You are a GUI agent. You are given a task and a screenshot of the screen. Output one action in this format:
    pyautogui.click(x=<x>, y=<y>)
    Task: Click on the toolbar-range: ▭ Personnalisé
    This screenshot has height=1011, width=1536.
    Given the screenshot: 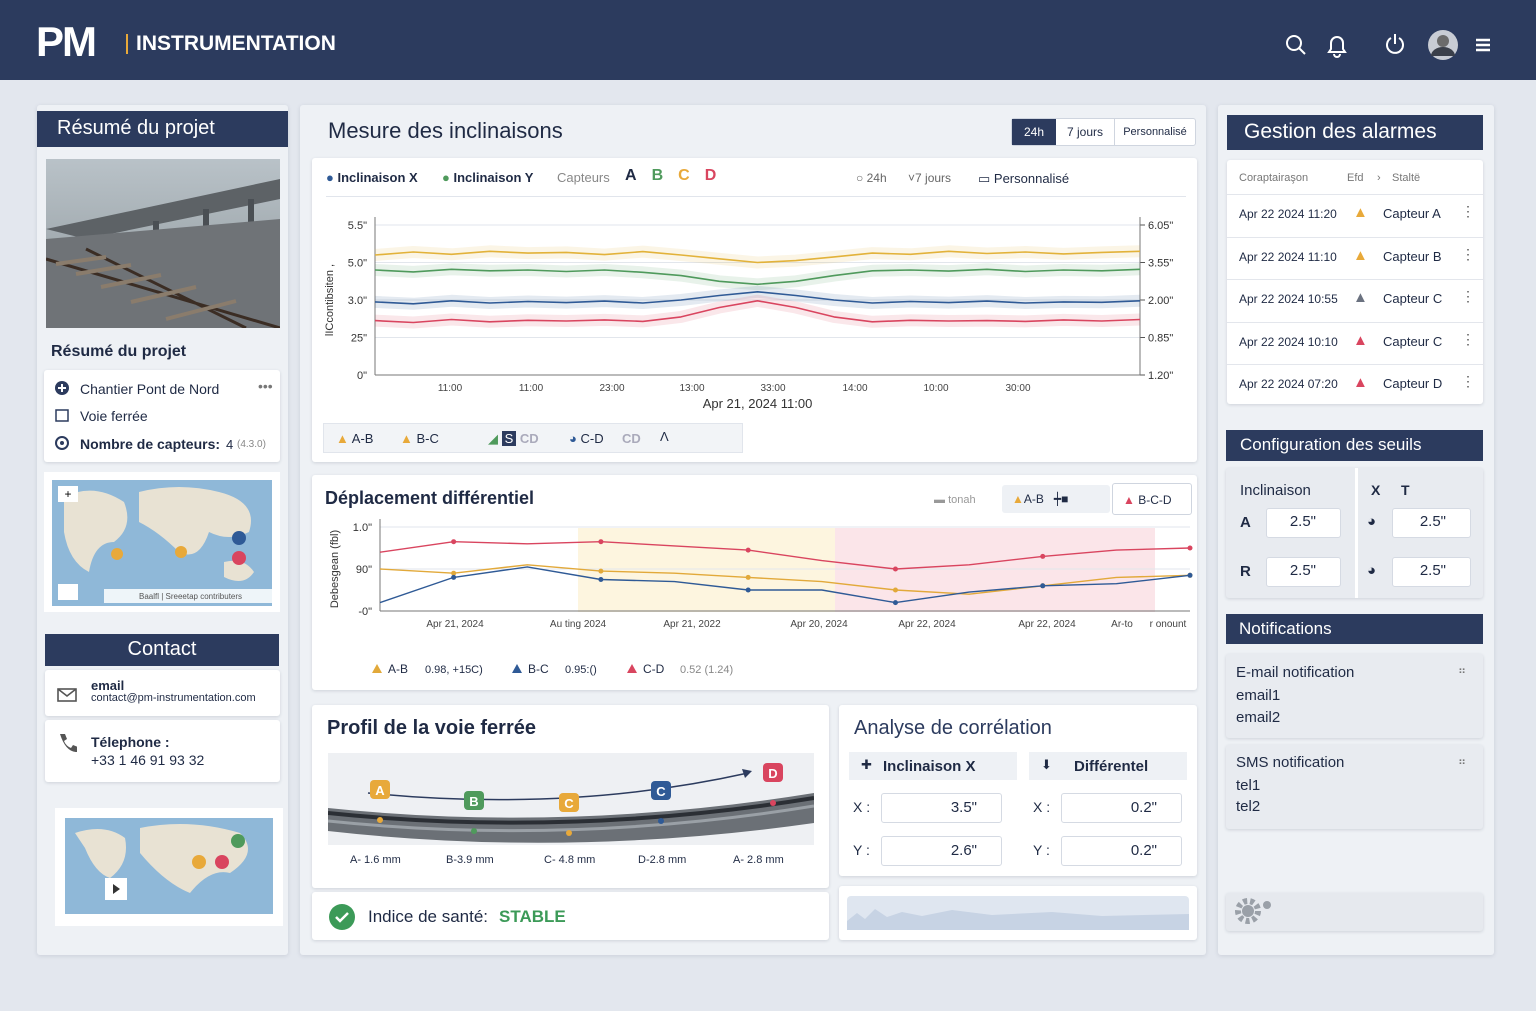 What is the action you would take?
    pyautogui.click(x=1024, y=178)
    